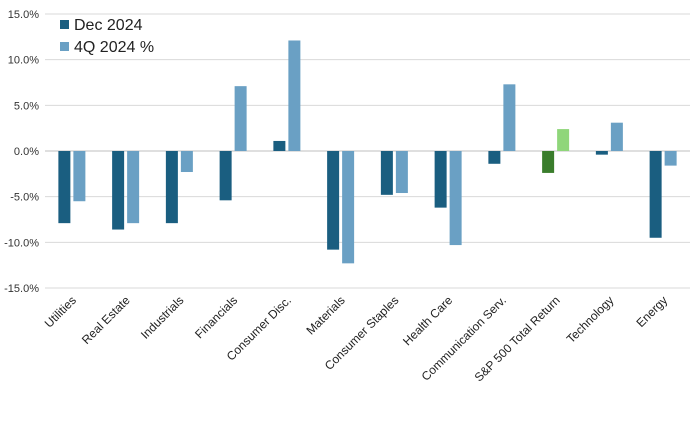 The width and height of the screenshot is (699, 426). I want to click on category-label-health-care: Health Care, so click(427, 320).